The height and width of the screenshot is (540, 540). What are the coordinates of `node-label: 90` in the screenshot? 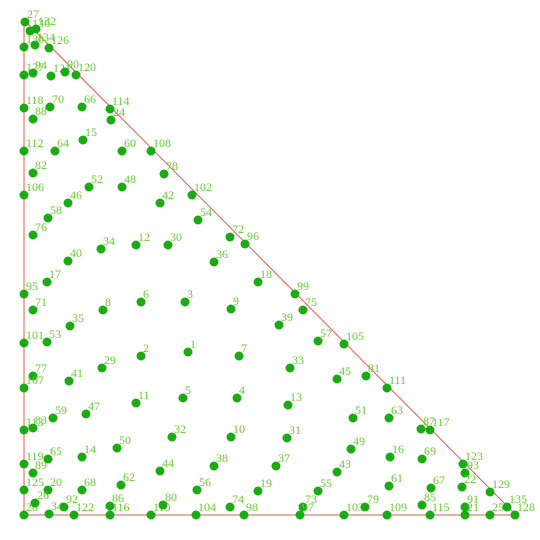 It's located at (73, 64).